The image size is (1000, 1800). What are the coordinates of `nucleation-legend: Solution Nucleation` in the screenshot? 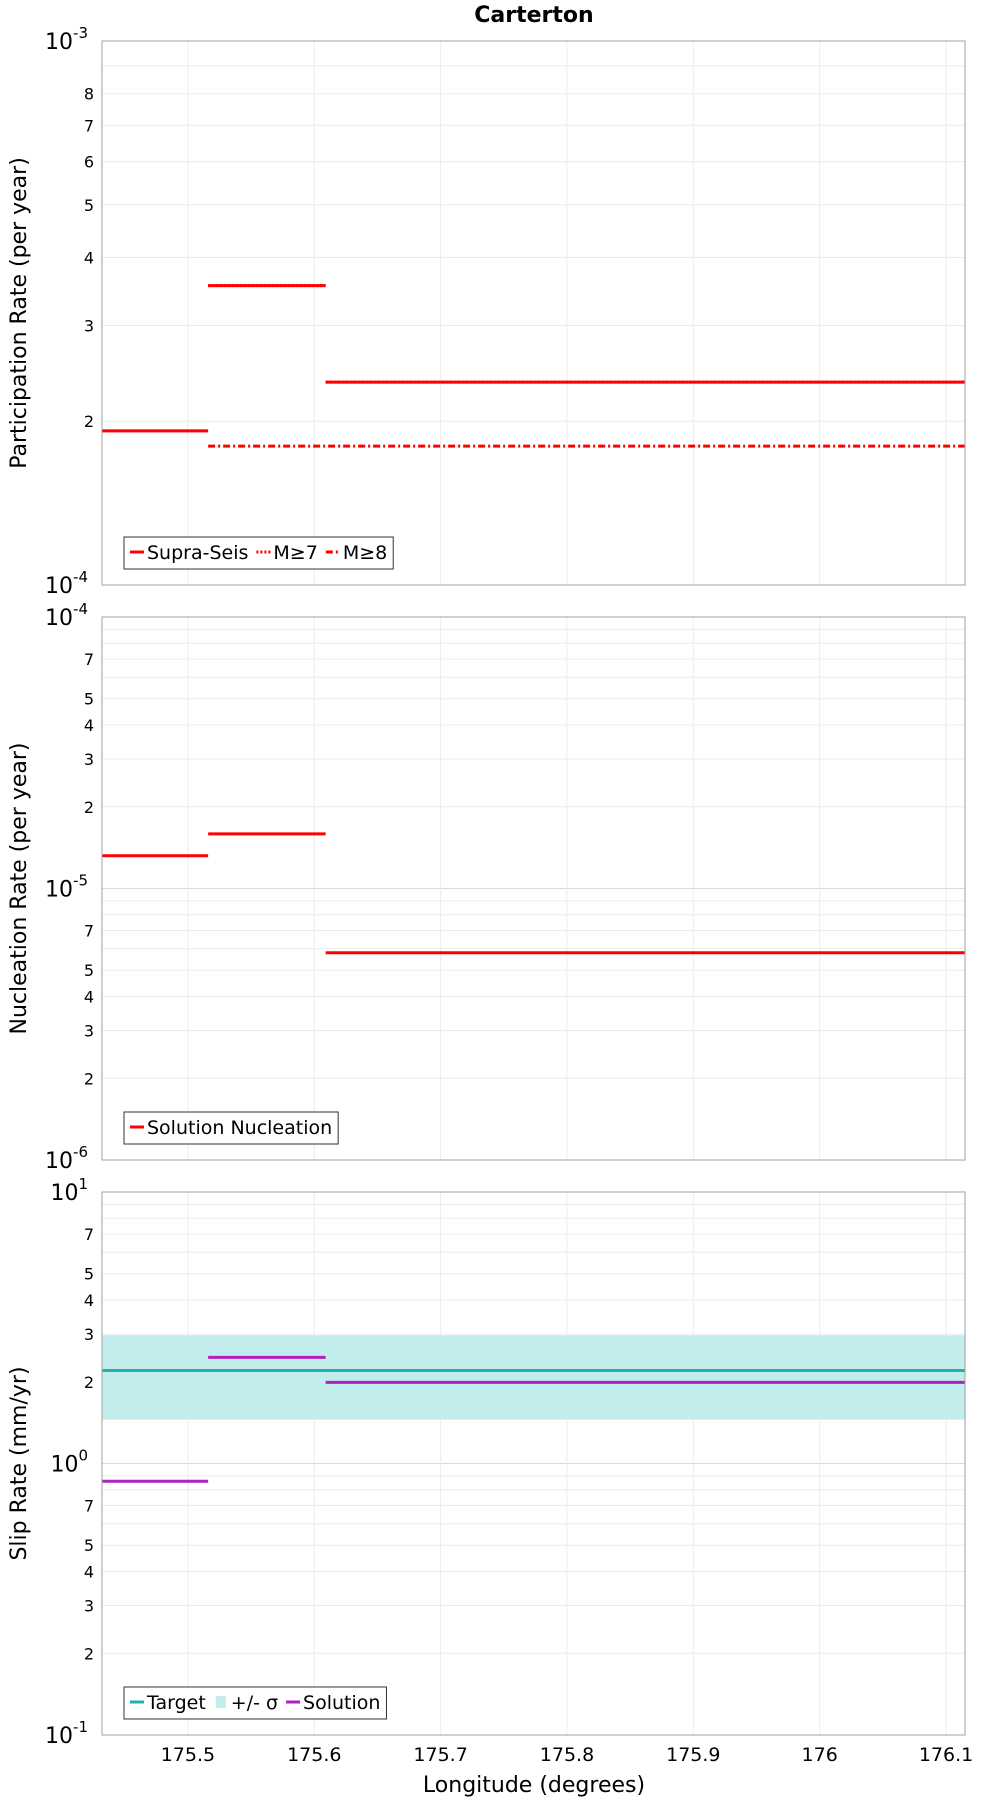 It's located at (231, 1128).